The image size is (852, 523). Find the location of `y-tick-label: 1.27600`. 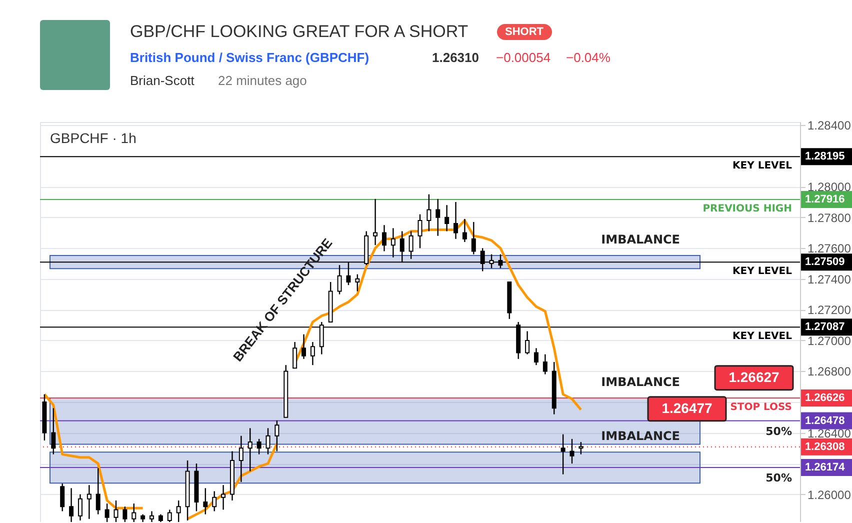

y-tick-label: 1.27600 is located at coordinates (830, 249).